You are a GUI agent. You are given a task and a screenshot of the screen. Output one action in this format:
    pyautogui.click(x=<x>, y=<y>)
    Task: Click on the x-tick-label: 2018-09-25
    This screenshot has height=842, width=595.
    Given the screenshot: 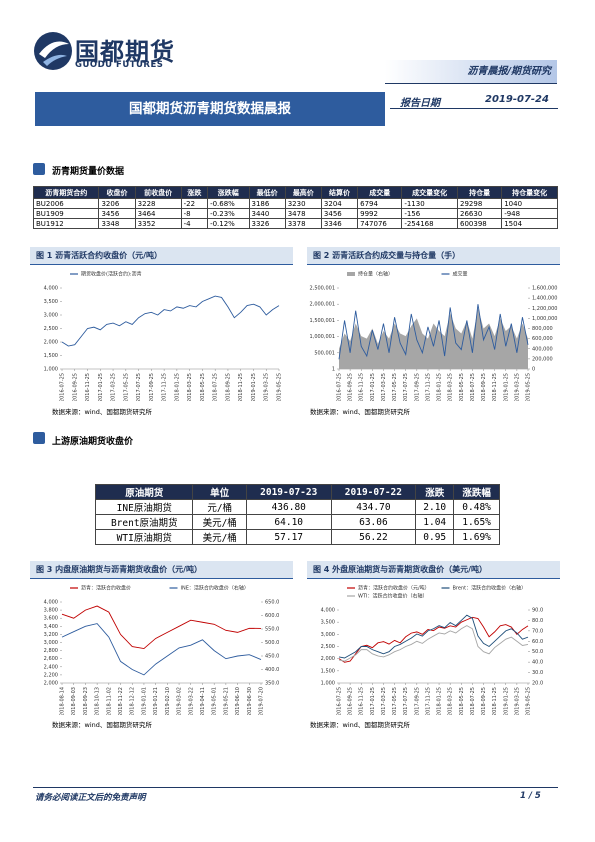 What is the action you would take?
    pyautogui.click(x=484, y=387)
    